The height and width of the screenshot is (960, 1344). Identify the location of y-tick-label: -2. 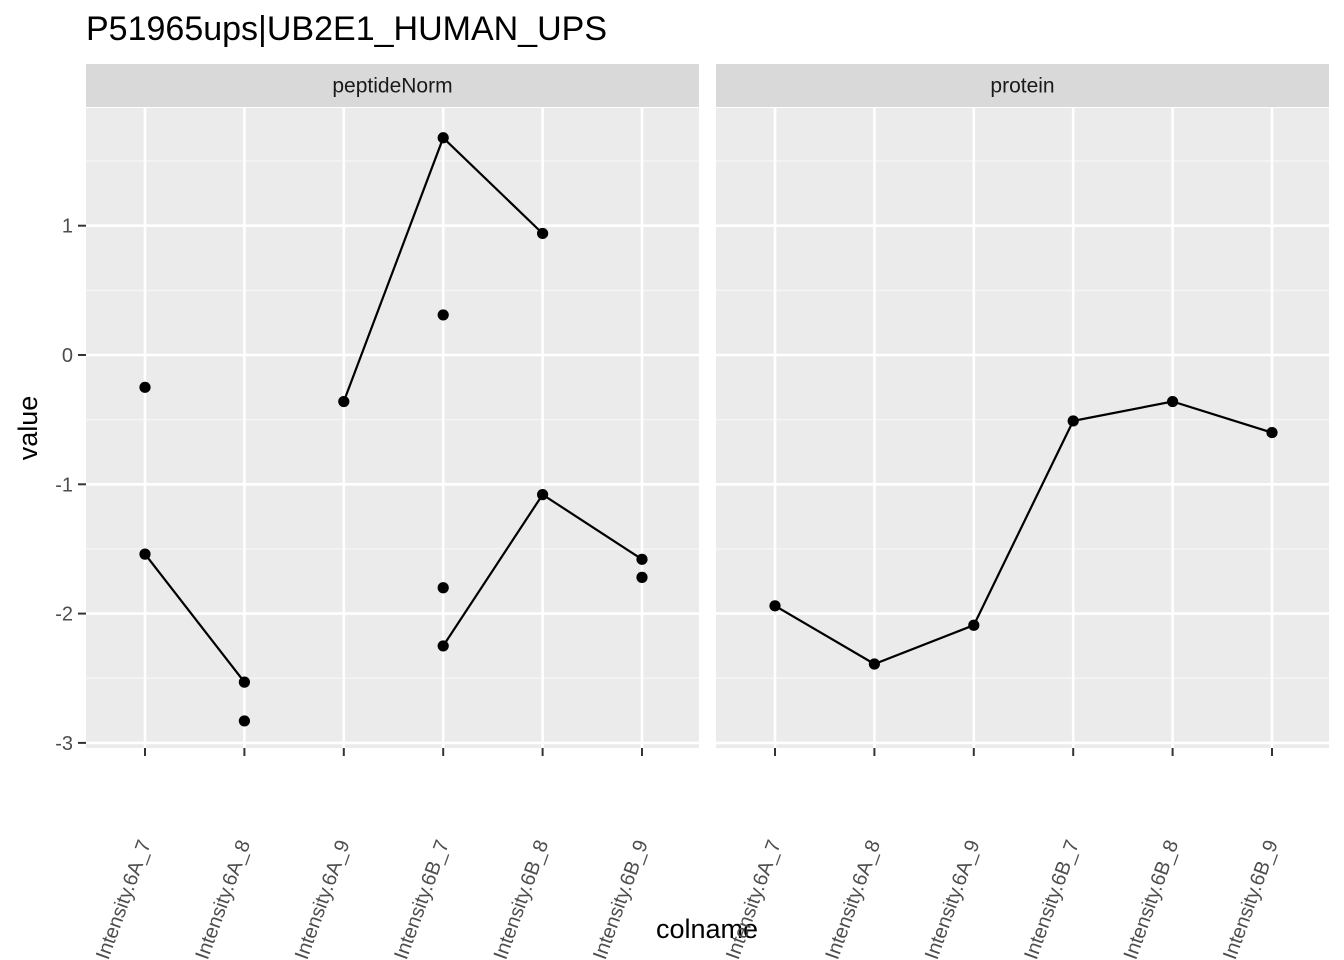
(64, 615).